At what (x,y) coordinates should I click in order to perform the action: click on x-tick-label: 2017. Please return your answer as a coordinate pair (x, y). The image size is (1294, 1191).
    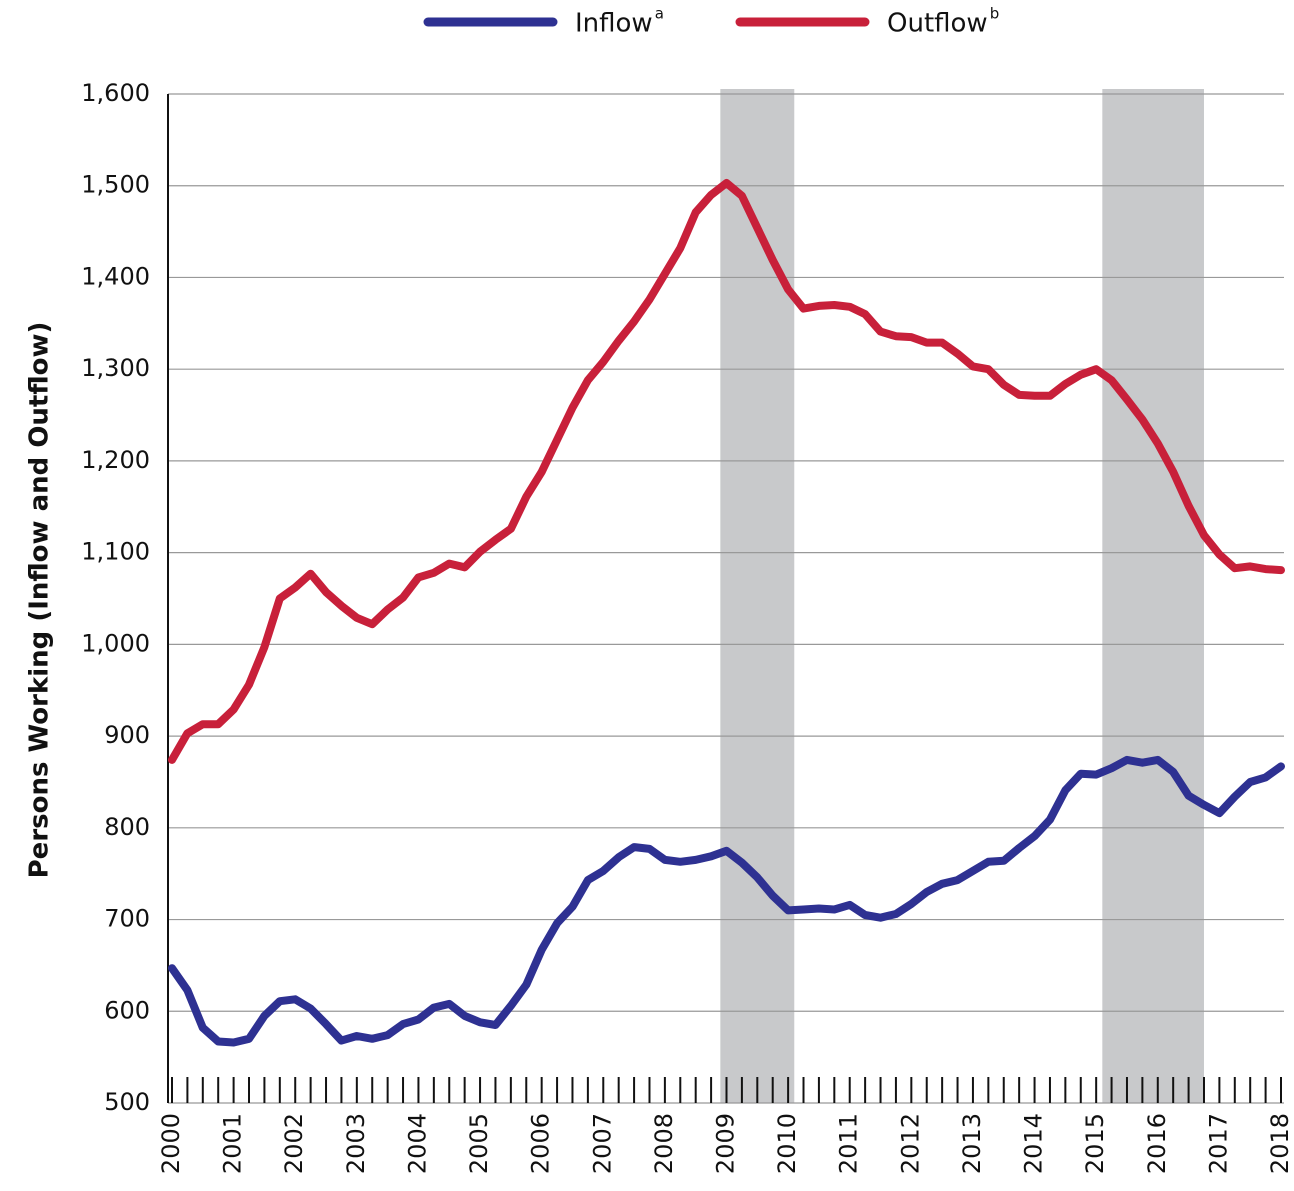
    Looking at the image, I should click on (1218, 1143).